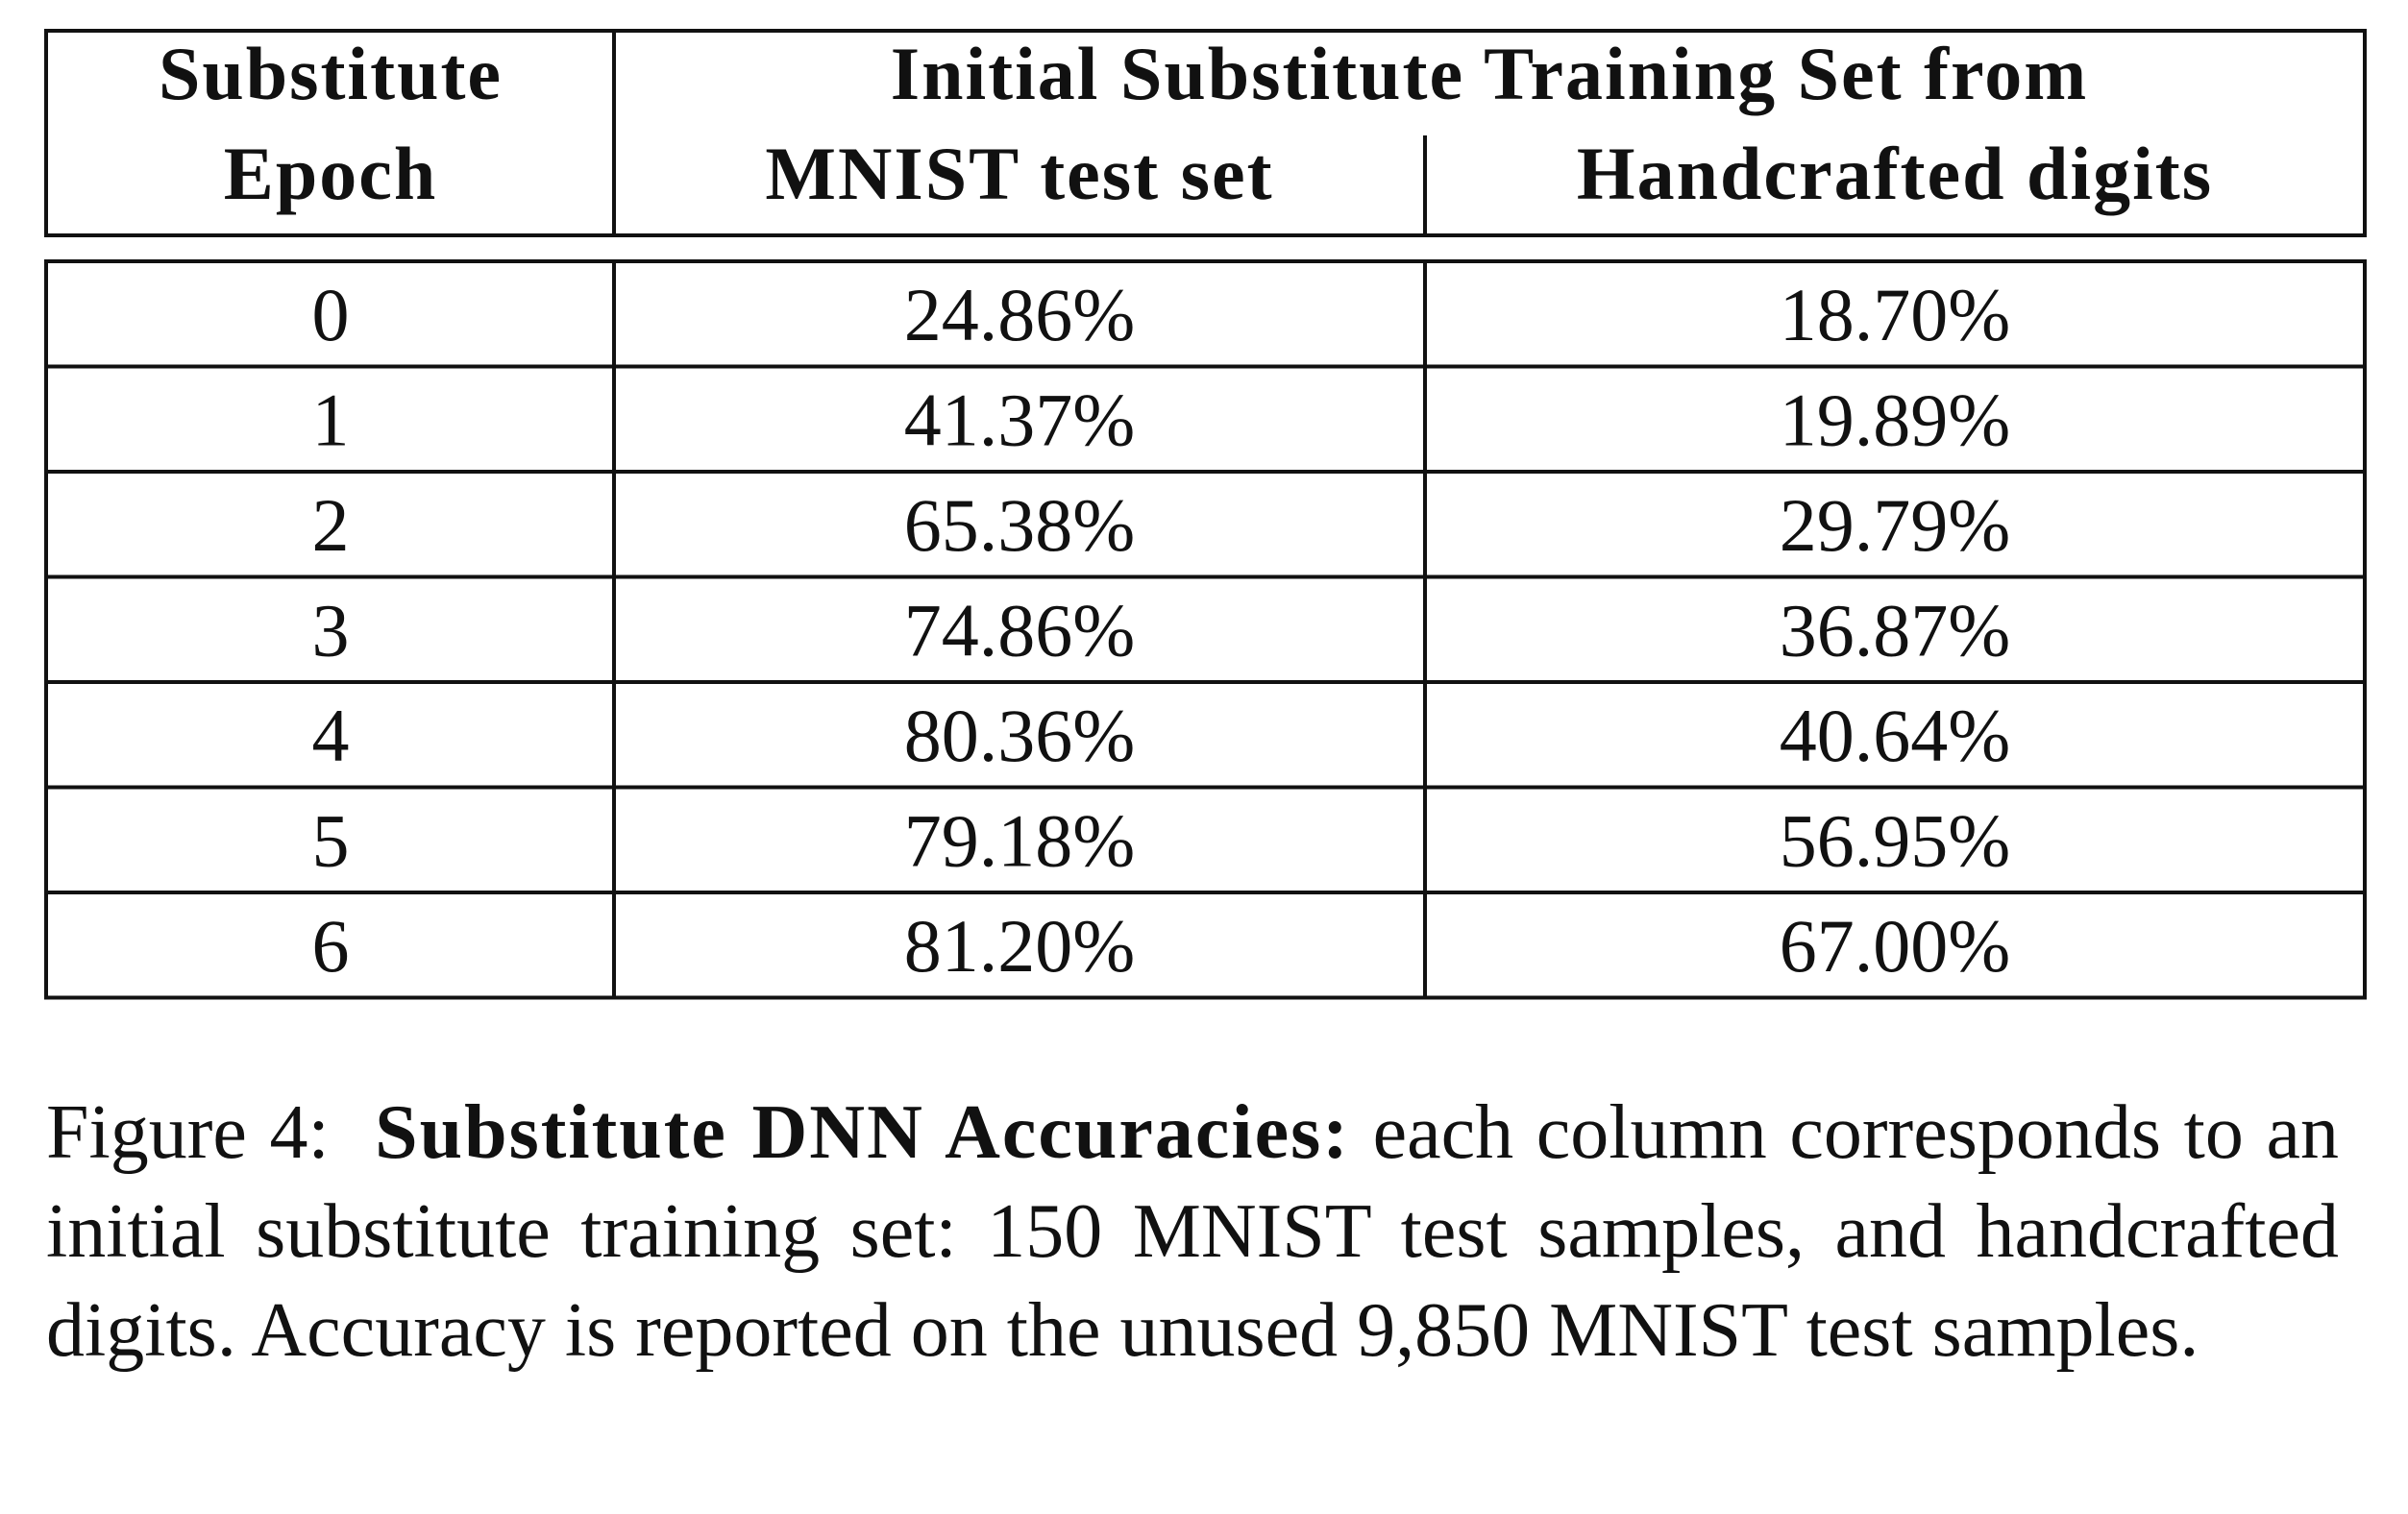 This screenshot has width=2408, height=1514. What do you see at coordinates (331, 946) in the screenshot?
I see `cell: 6` at bounding box center [331, 946].